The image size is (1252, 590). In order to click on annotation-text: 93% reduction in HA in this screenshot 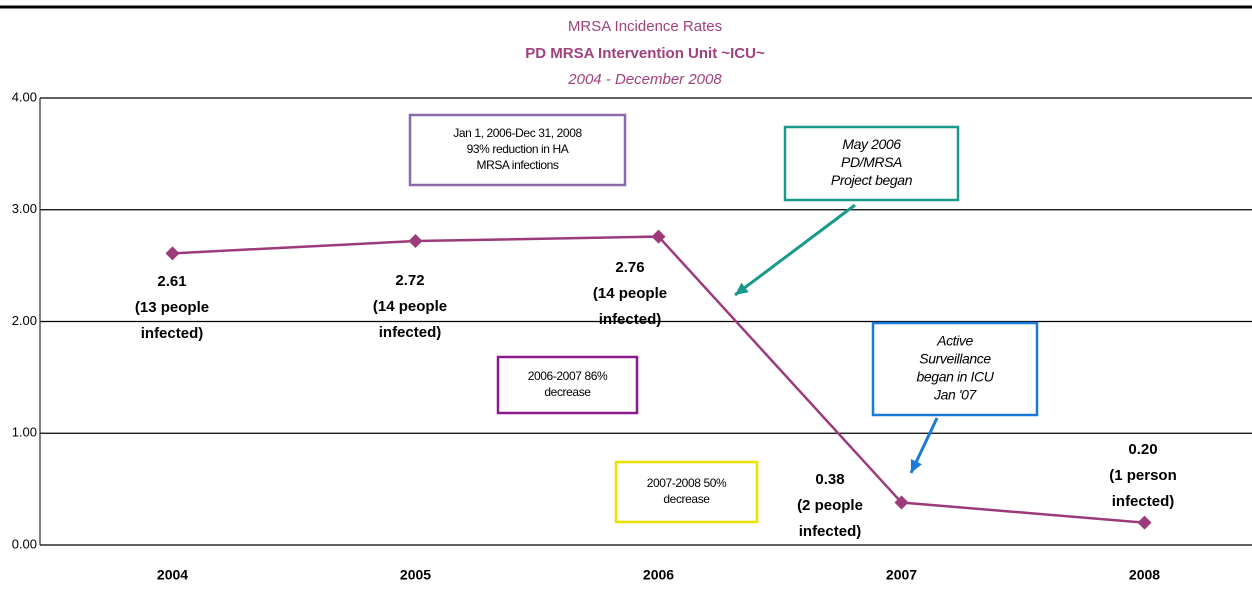, I will do `click(518, 149)`.